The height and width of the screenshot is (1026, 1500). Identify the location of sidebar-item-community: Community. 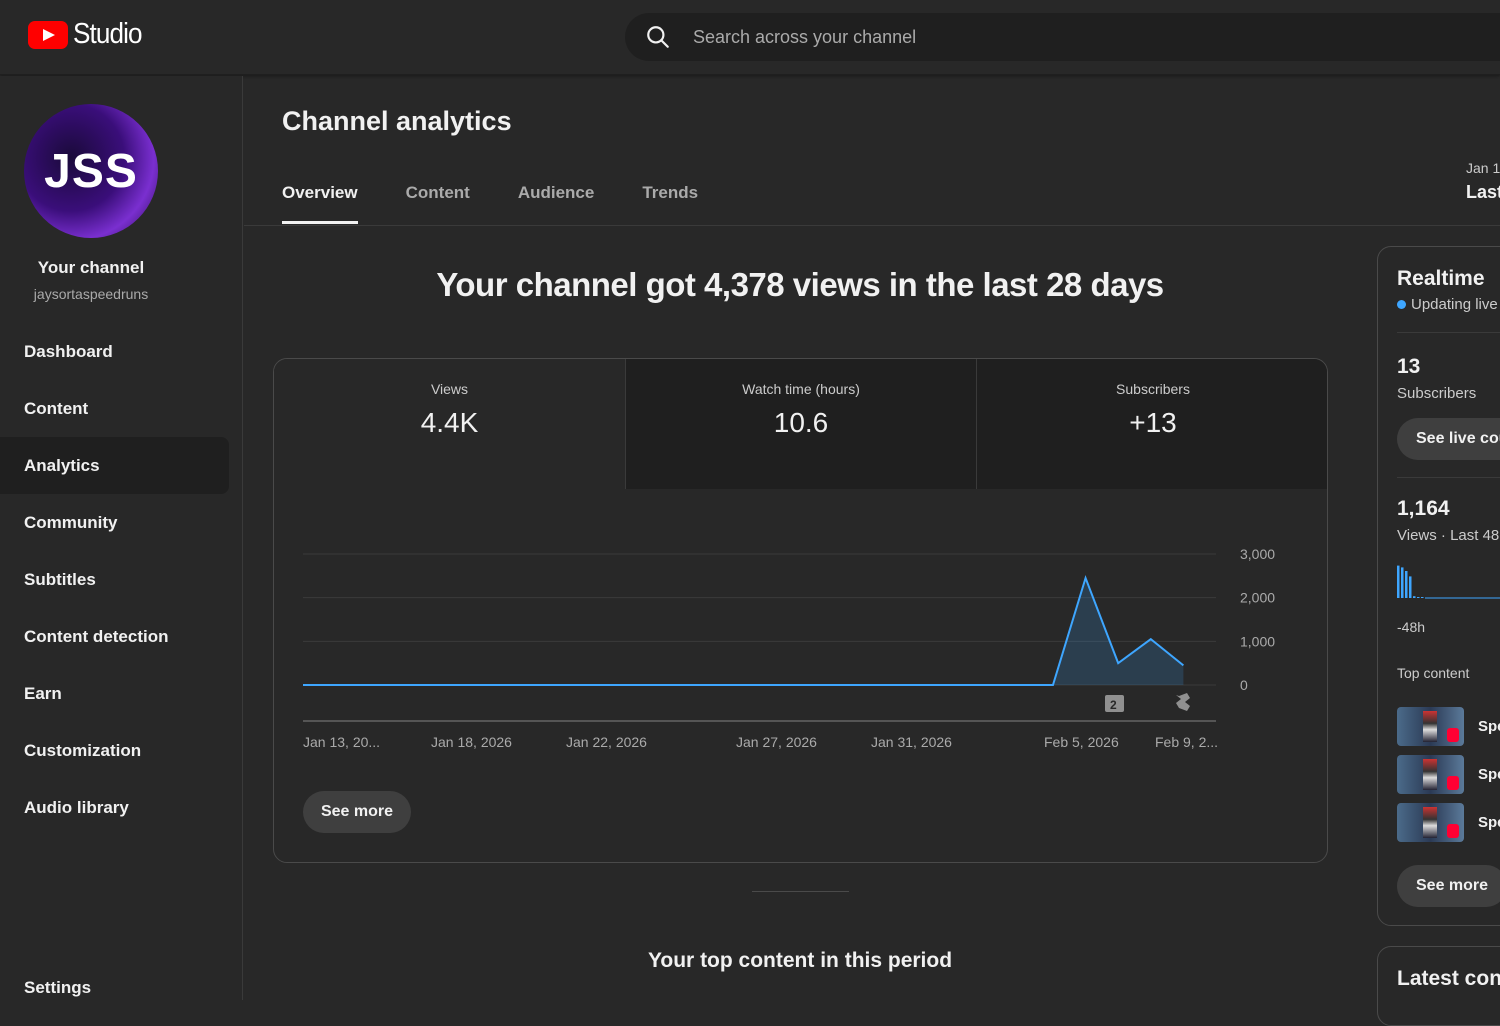
(71, 522).